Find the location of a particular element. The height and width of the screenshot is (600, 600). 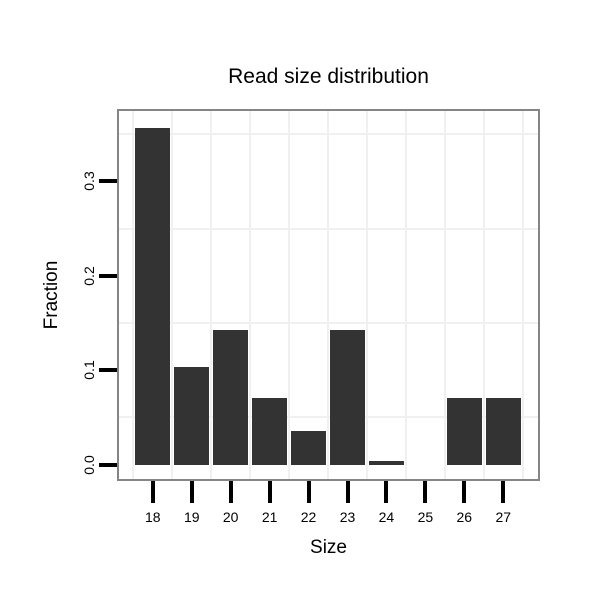

x-axis-label: Size is located at coordinates (328, 547).